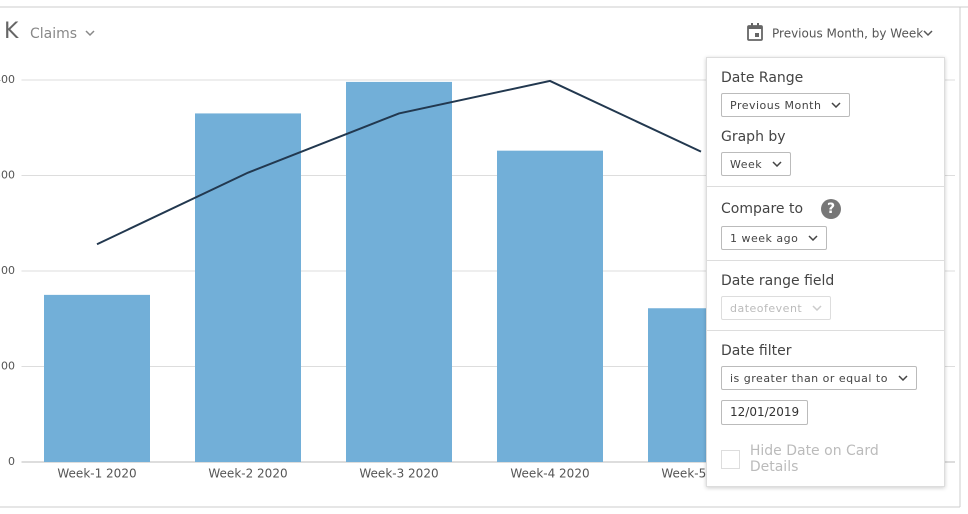 The height and width of the screenshot is (514, 968). What do you see at coordinates (764, 238) in the screenshot?
I see `select-value: 1 week ago` at bounding box center [764, 238].